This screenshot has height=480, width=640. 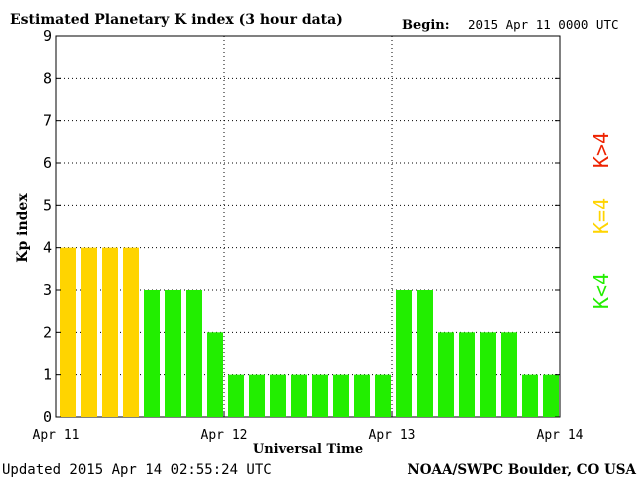 I want to click on y-tick-label: 3, so click(x=47, y=290).